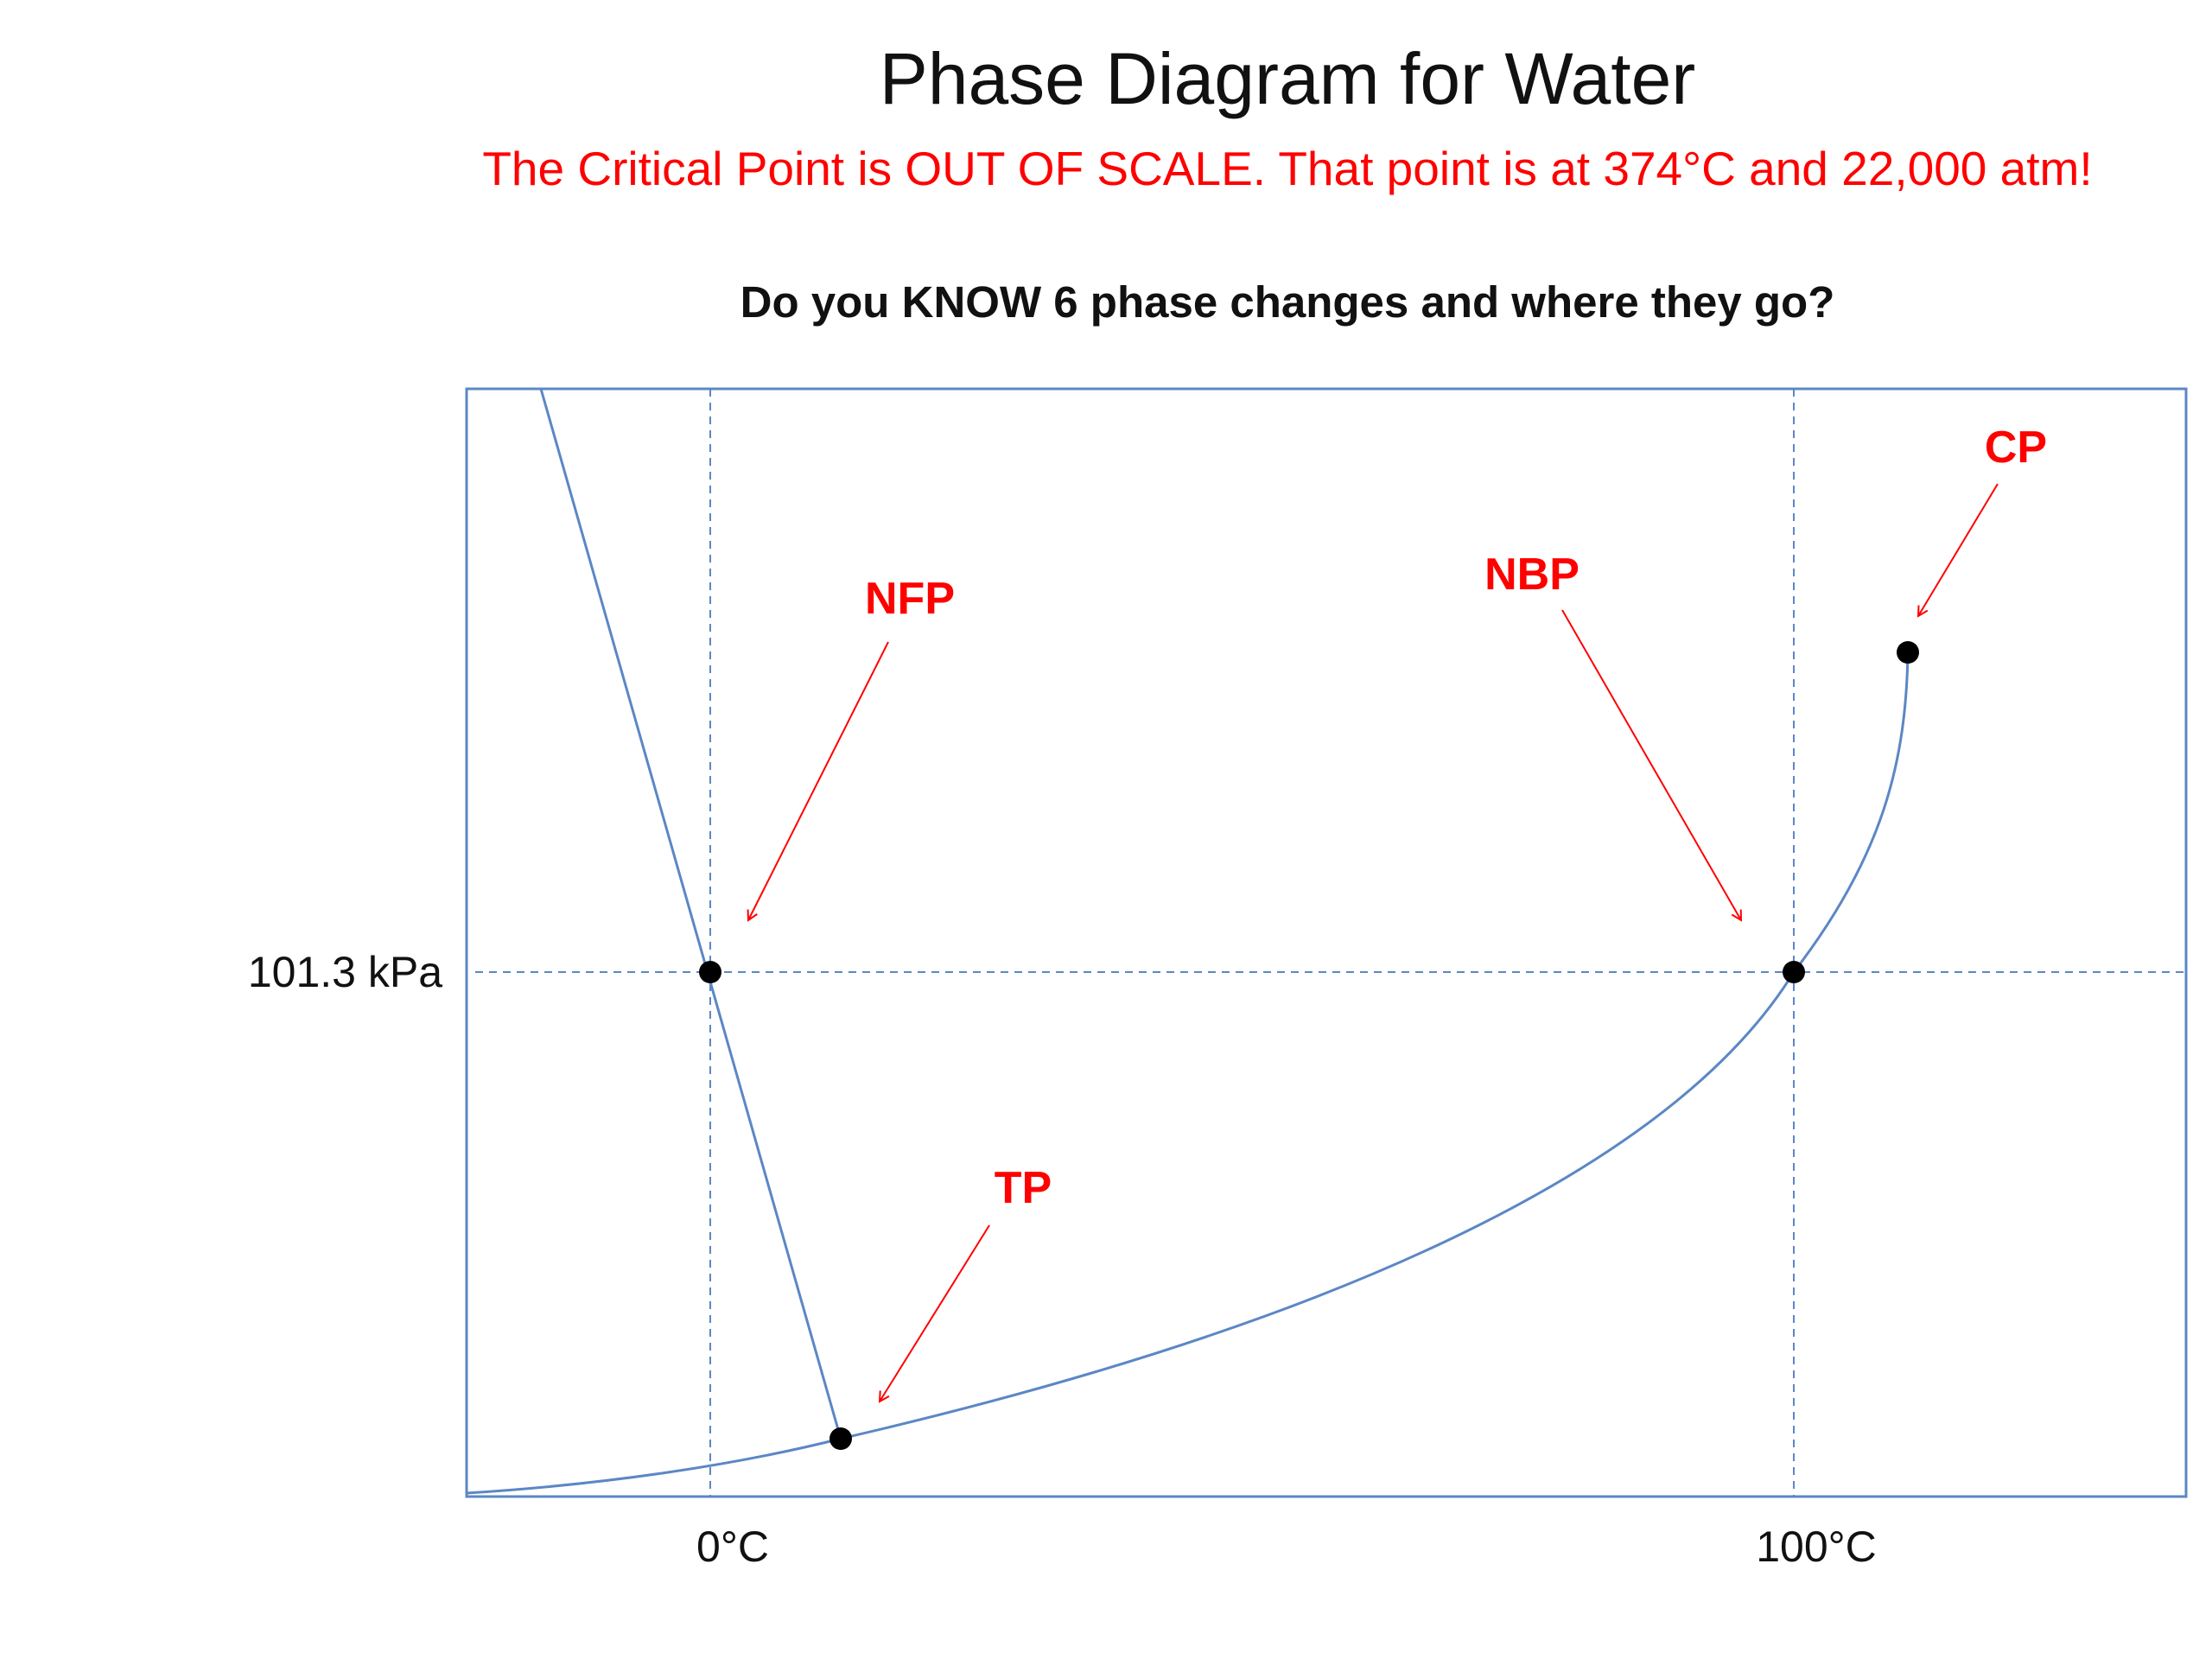 This screenshot has height=1659, width=2212. I want to click on cp-arrow, so click(1958, 549).